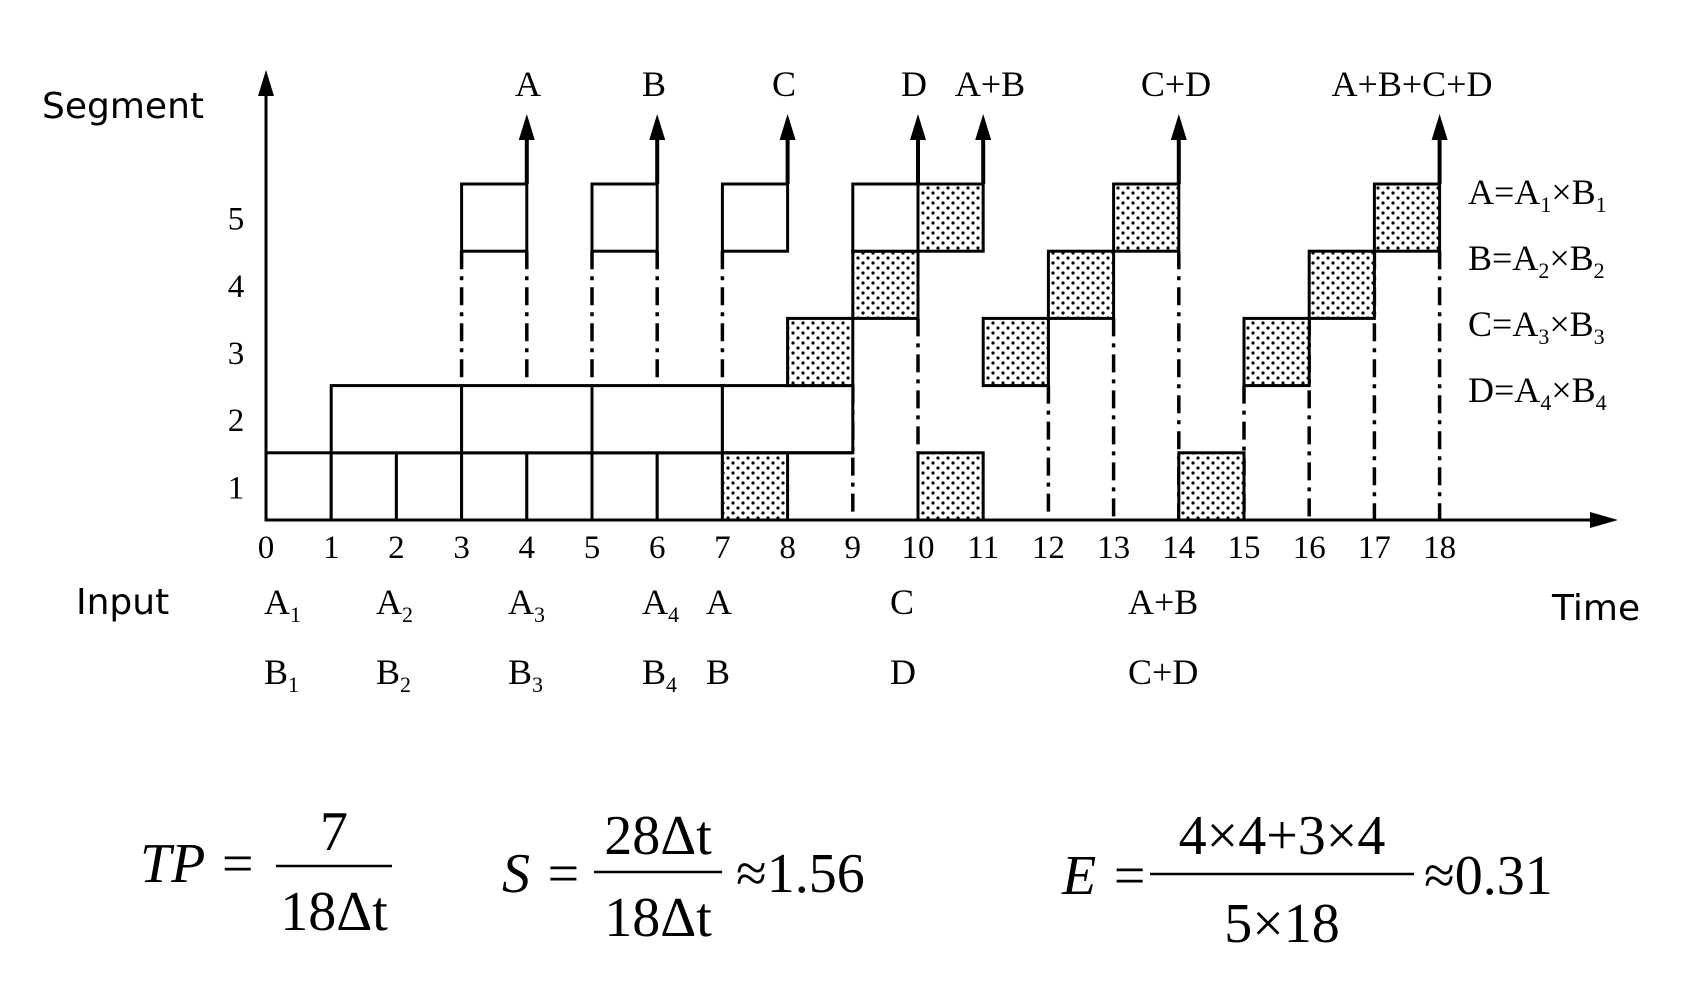 This screenshot has width=1688, height=988. Describe the element at coordinates (784, 84) in the screenshot. I see `output-label: C` at that location.